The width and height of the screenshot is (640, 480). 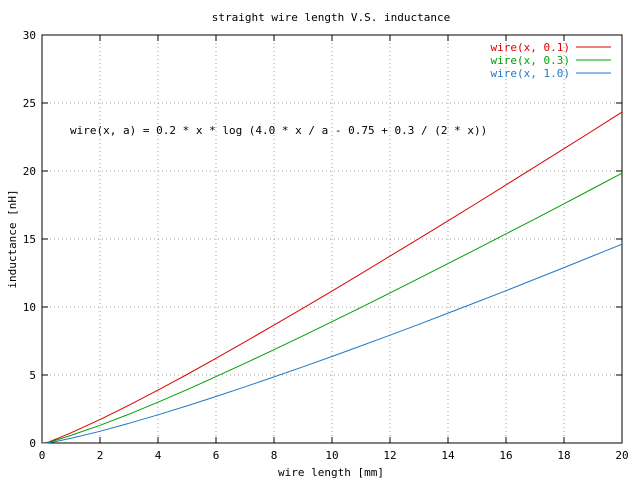 I want to click on y-tick-label: 15, so click(x=29, y=239).